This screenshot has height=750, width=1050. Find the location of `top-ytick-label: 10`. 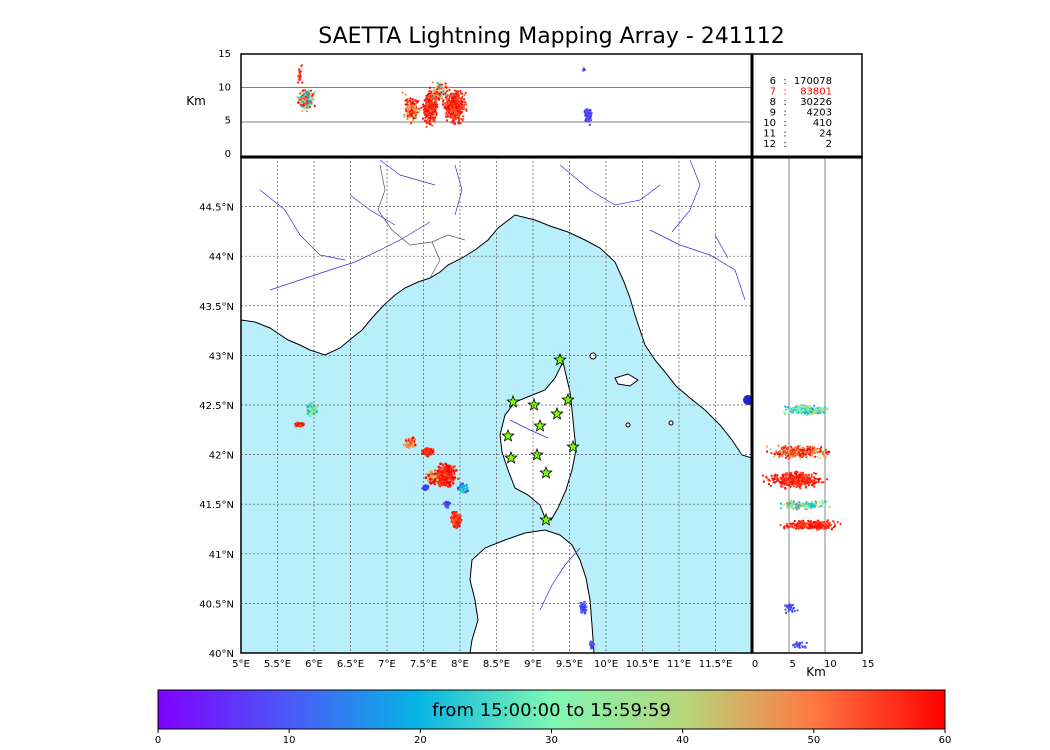

top-ytick-label: 10 is located at coordinates (224, 87).